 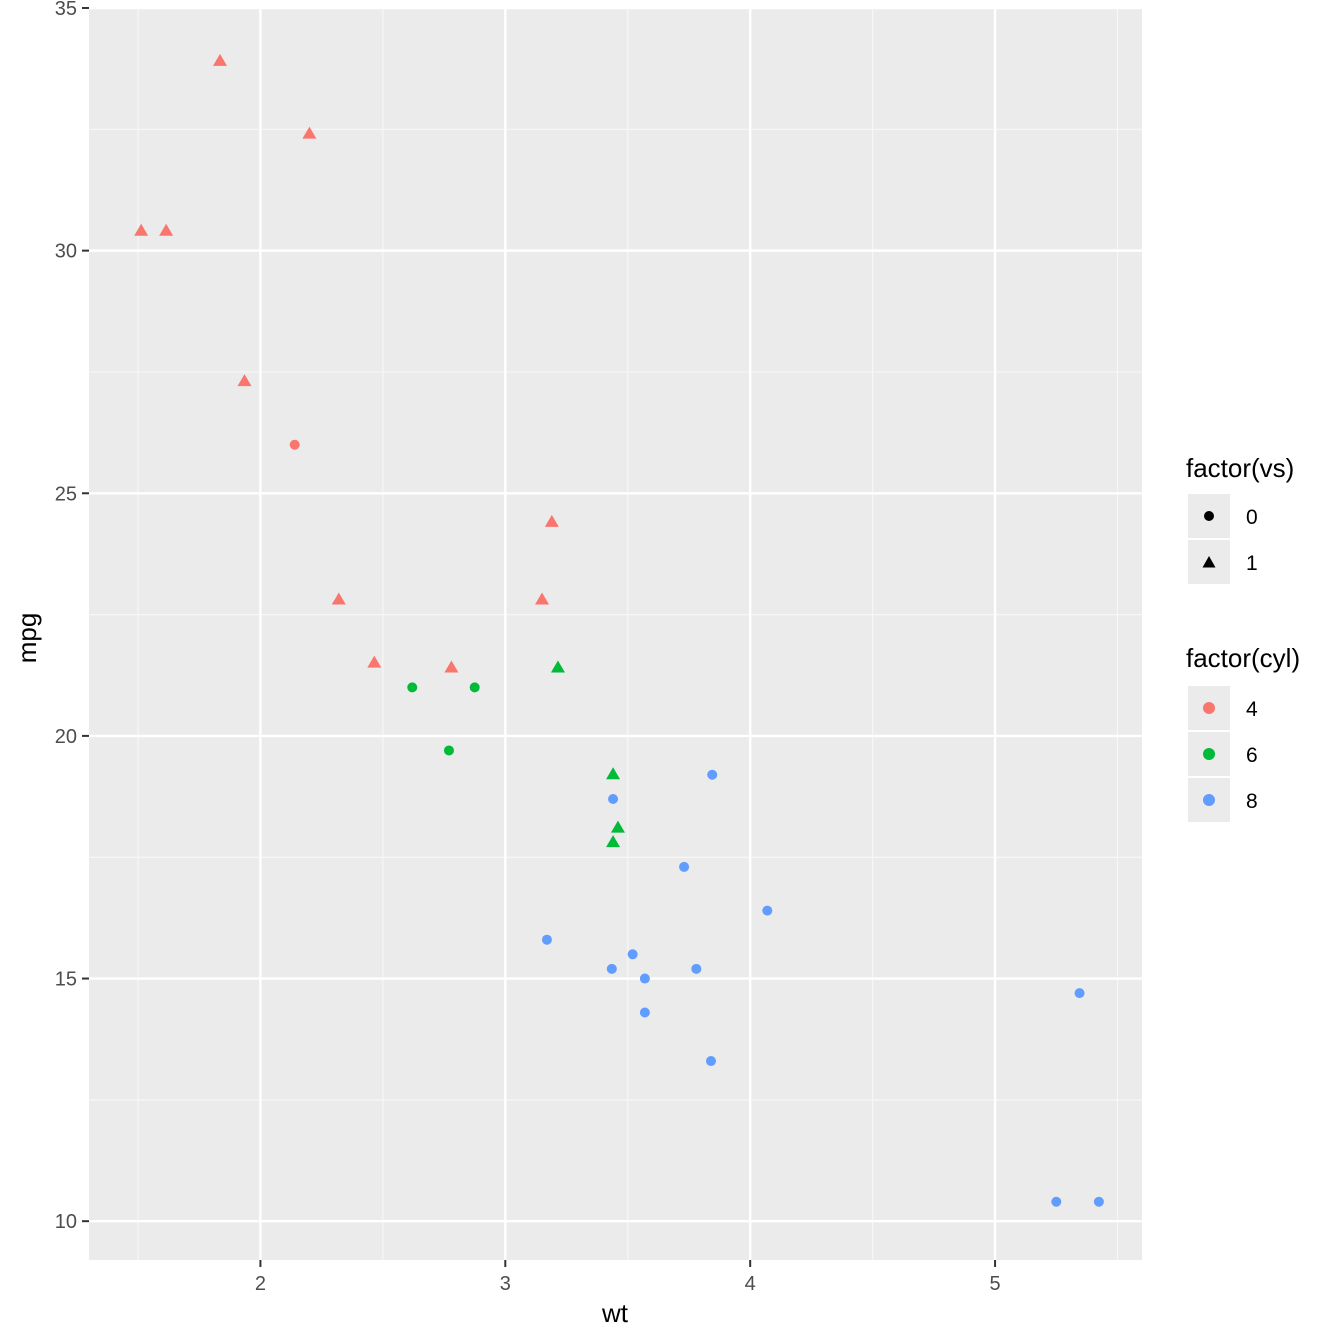 I want to click on y-tick-label: 20, so click(x=66, y=737).